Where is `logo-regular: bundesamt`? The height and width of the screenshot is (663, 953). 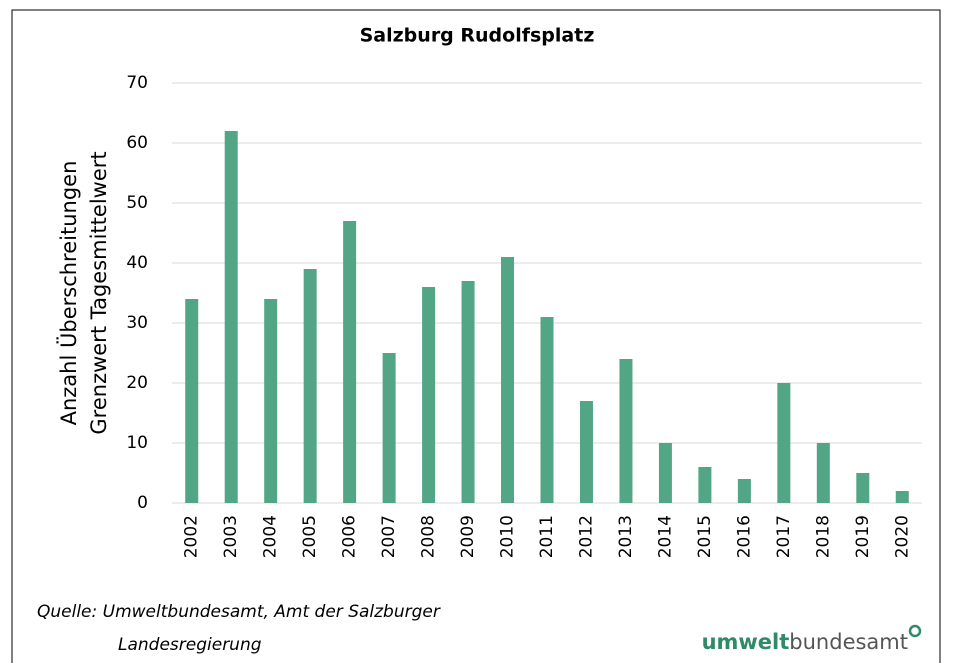
logo-regular: bundesamt is located at coordinates (848, 642).